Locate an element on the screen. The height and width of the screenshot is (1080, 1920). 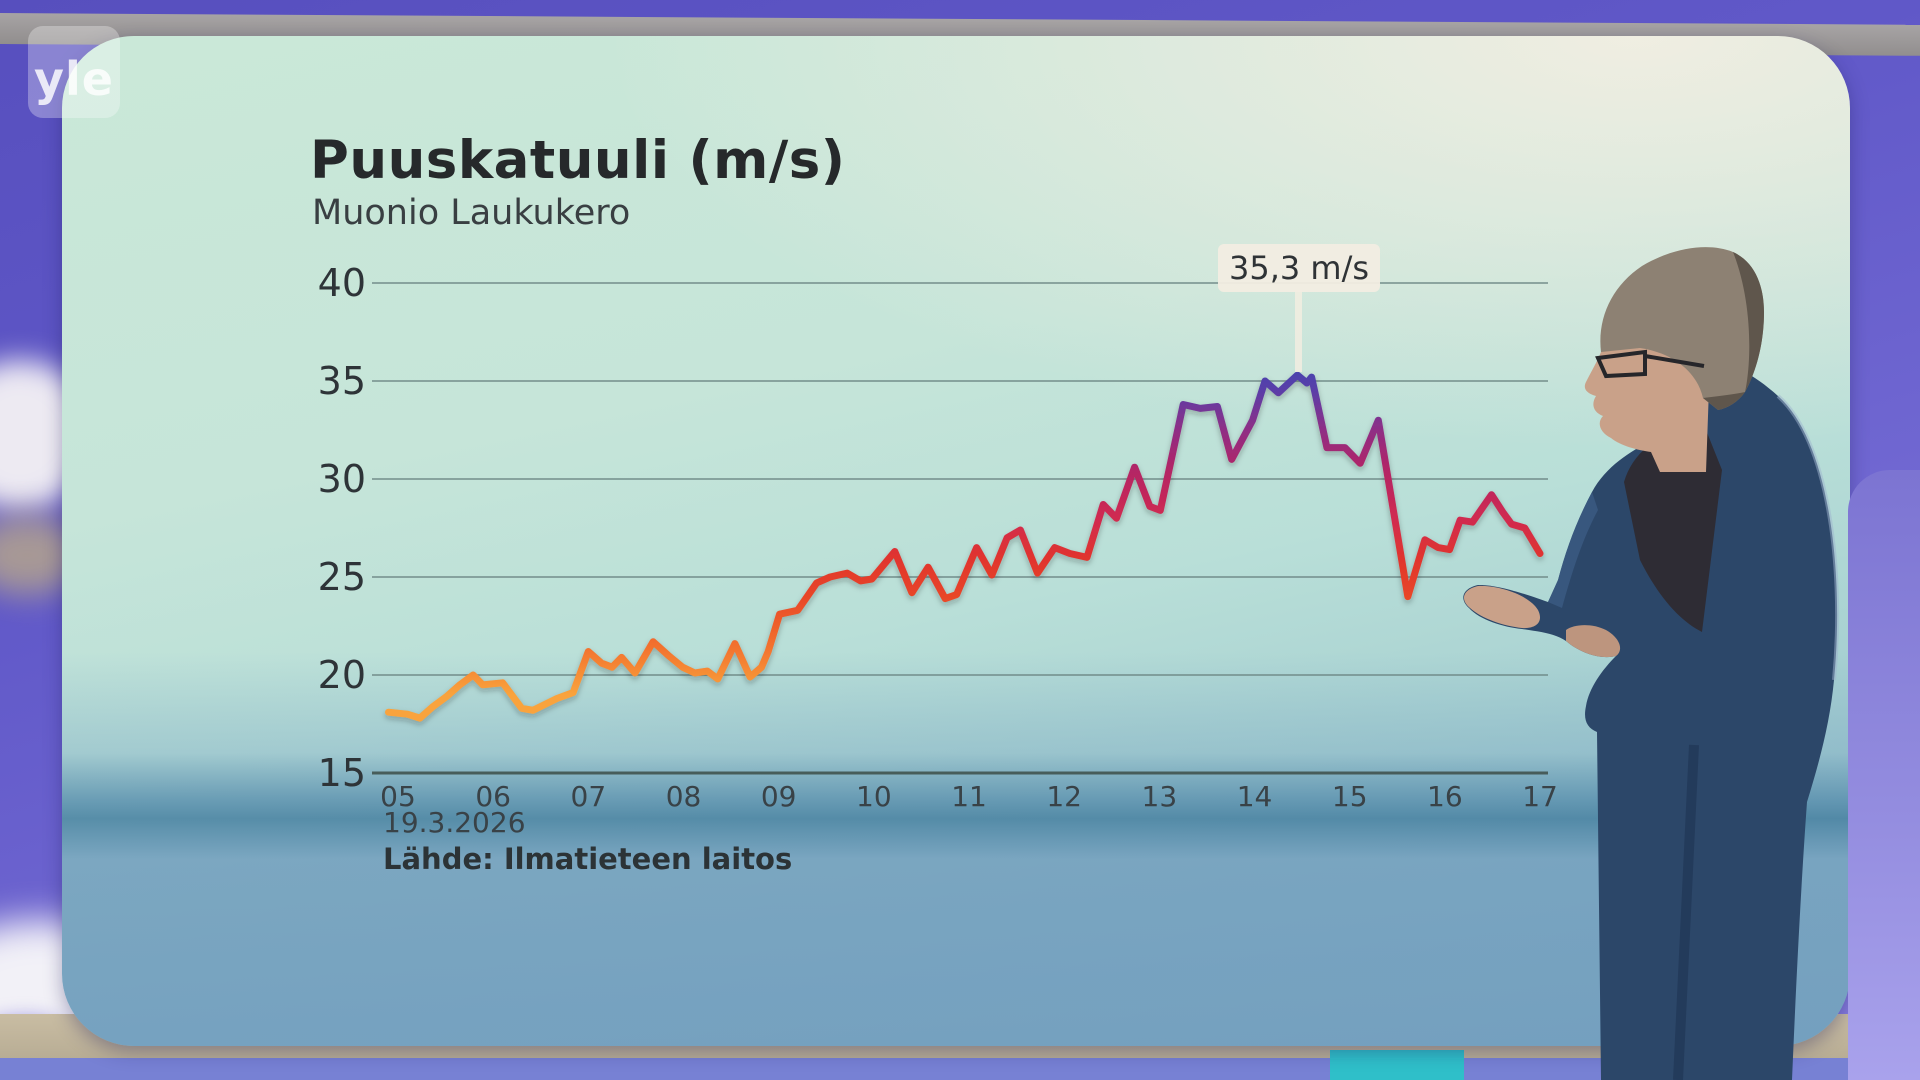
y-tick-label: 25 is located at coordinates (342, 577).